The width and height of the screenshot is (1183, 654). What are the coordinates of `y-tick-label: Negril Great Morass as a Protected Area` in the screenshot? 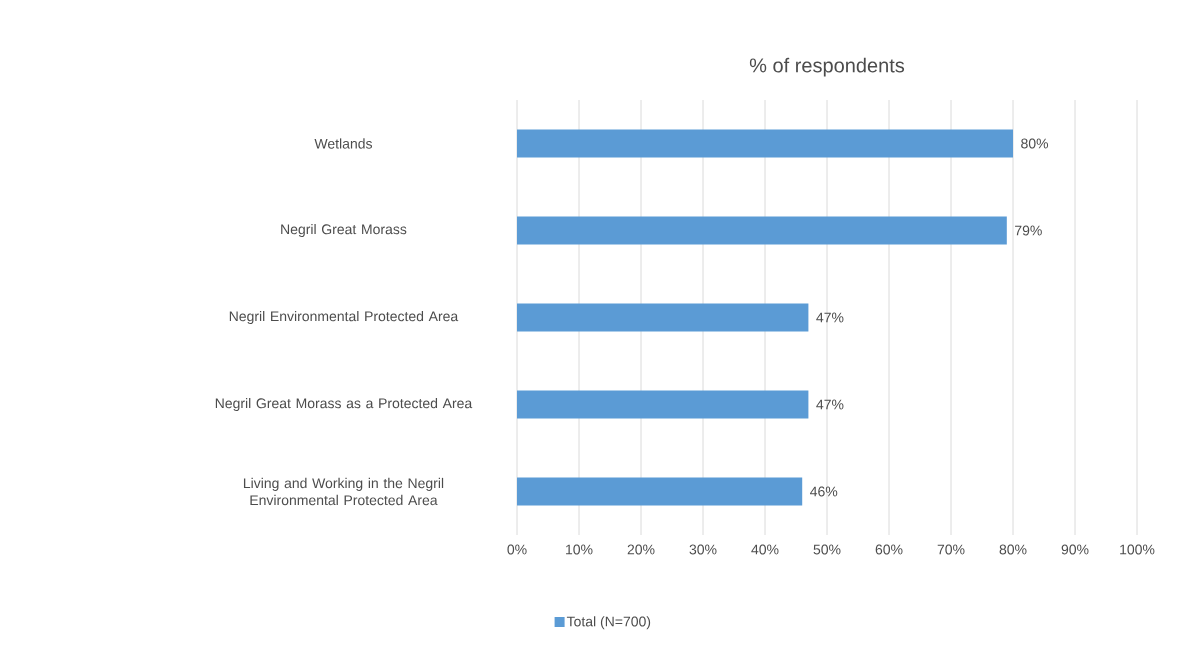 It's located at (344, 404).